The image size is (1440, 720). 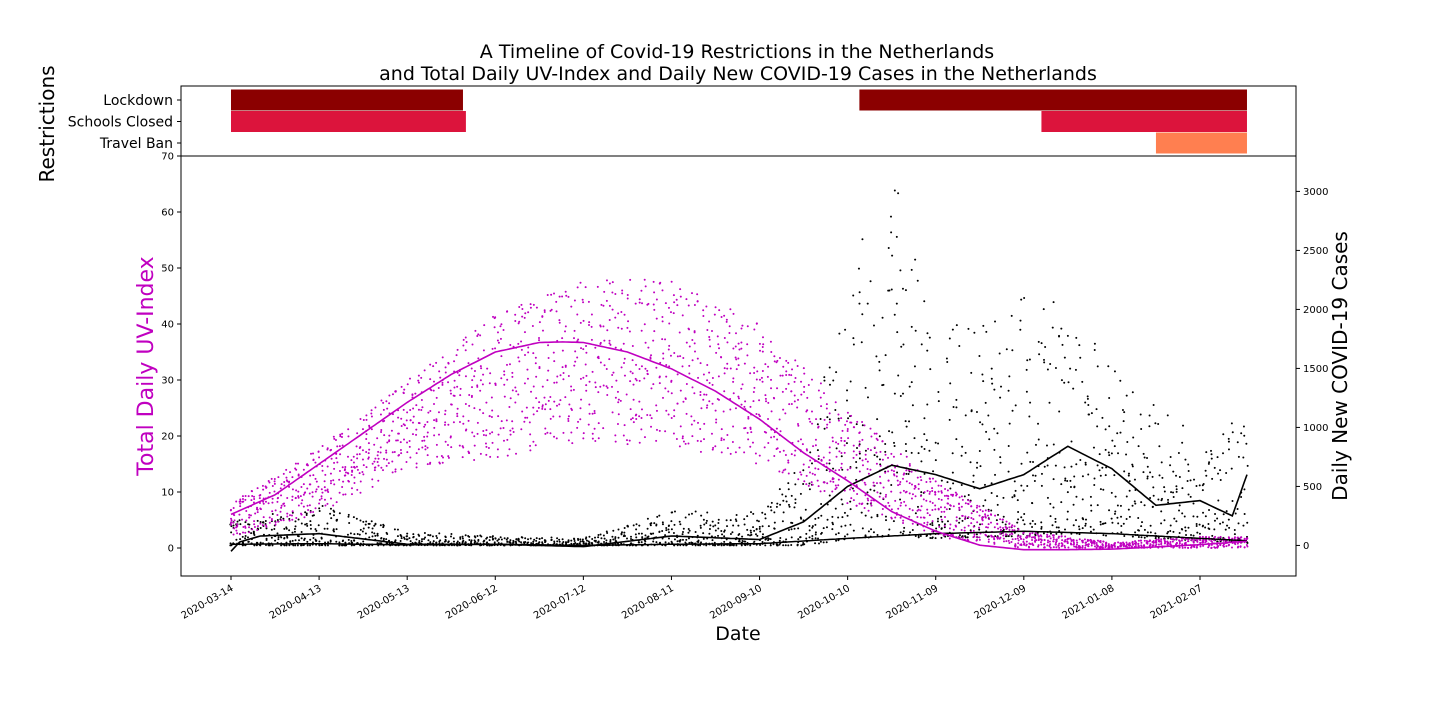 I want to click on x-axis-tick-label: 2020-11-09, so click(x=912, y=602).